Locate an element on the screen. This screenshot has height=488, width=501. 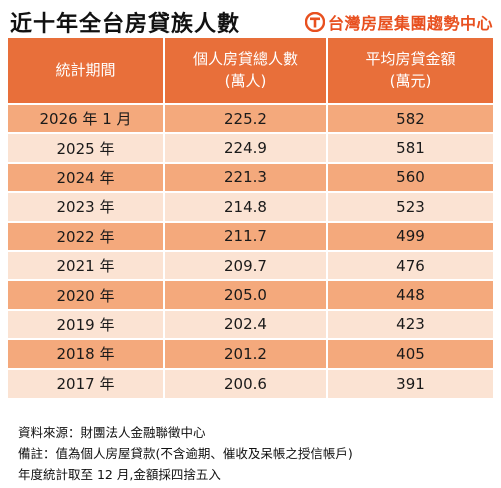
table-row: 2017 年 200.6 391 is located at coordinates (250, 383).